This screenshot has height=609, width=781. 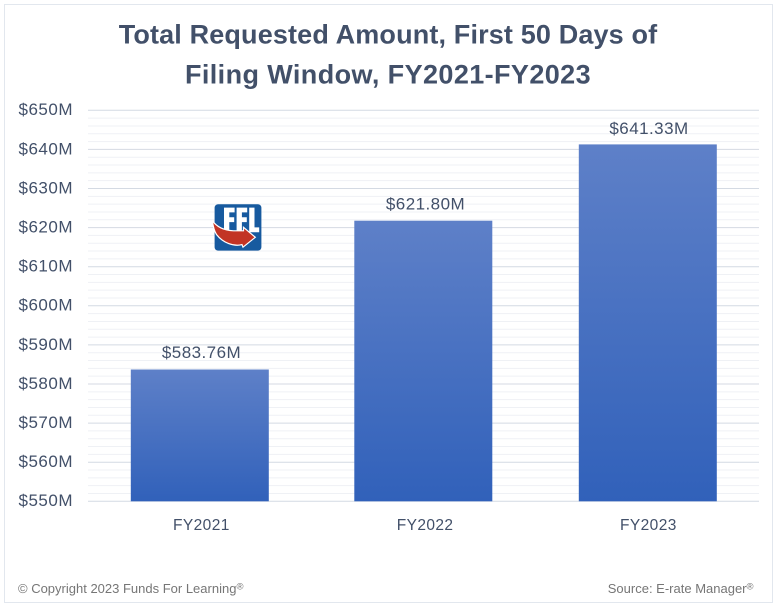 What do you see at coordinates (46, 266) in the screenshot?
I see `svg-text: $610M` at bounding box center [46, 266].